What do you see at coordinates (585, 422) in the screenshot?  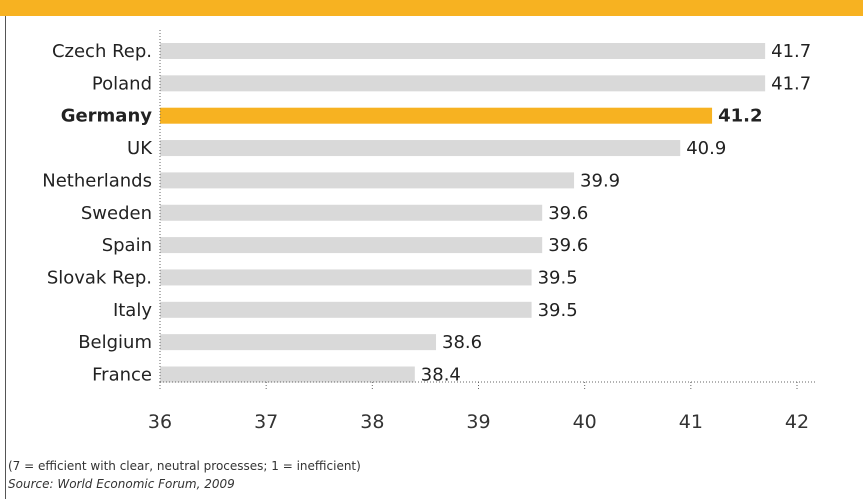 I see `x-tick-label: 40` at bounding box center [585, 422].